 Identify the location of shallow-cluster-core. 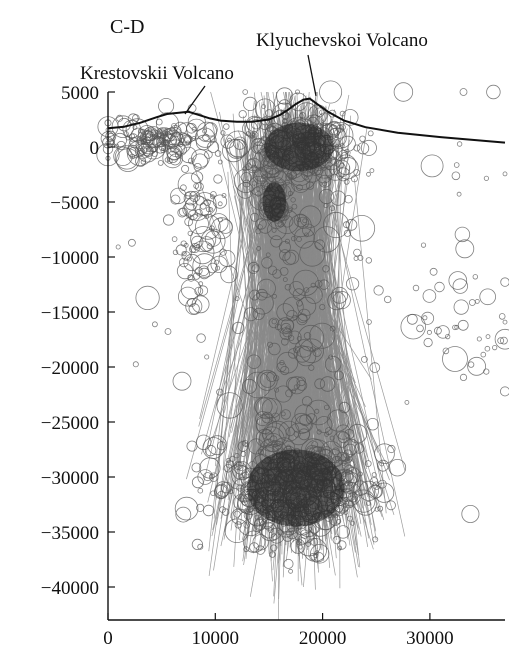
(299, 147).